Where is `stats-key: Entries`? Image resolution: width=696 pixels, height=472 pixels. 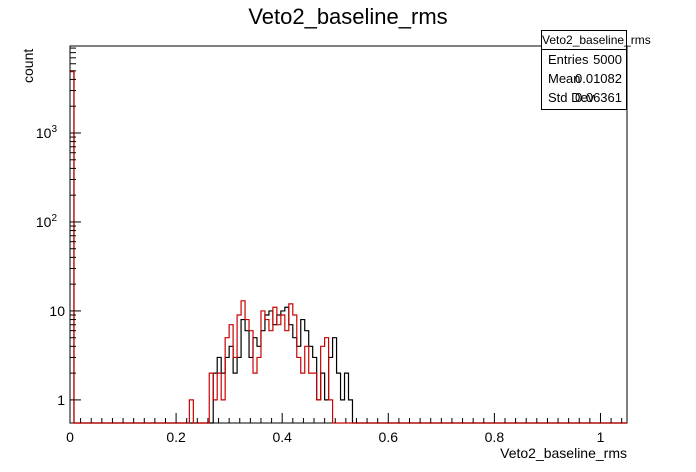 stats-key: Entries is located at coordinates (568, 59).